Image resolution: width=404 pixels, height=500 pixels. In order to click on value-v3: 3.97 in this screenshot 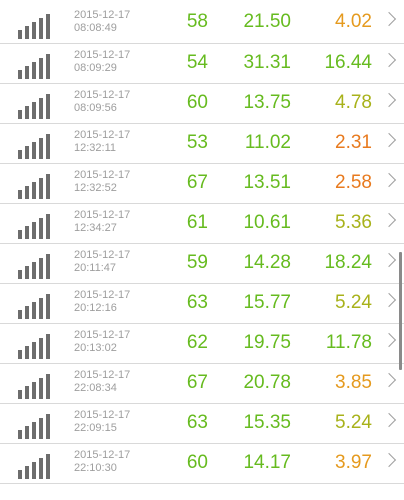, I will do `click(353, 462)`.